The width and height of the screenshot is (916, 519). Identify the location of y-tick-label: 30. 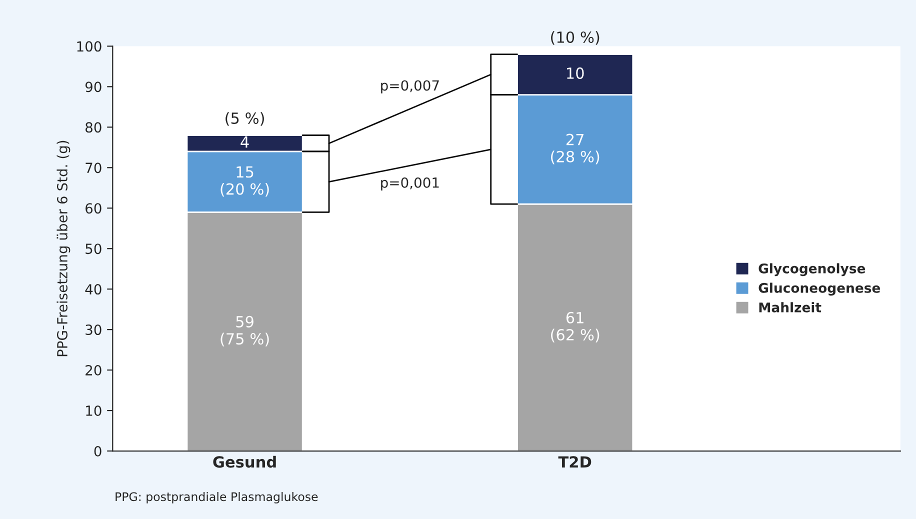
(94, 330).